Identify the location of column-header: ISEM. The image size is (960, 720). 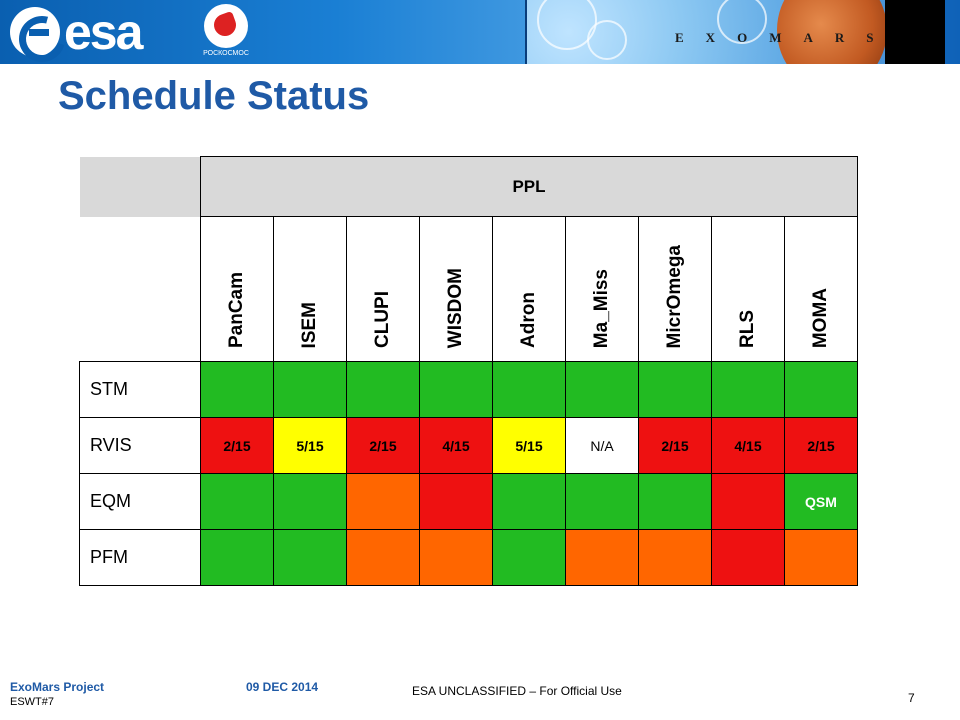
(310, 289).